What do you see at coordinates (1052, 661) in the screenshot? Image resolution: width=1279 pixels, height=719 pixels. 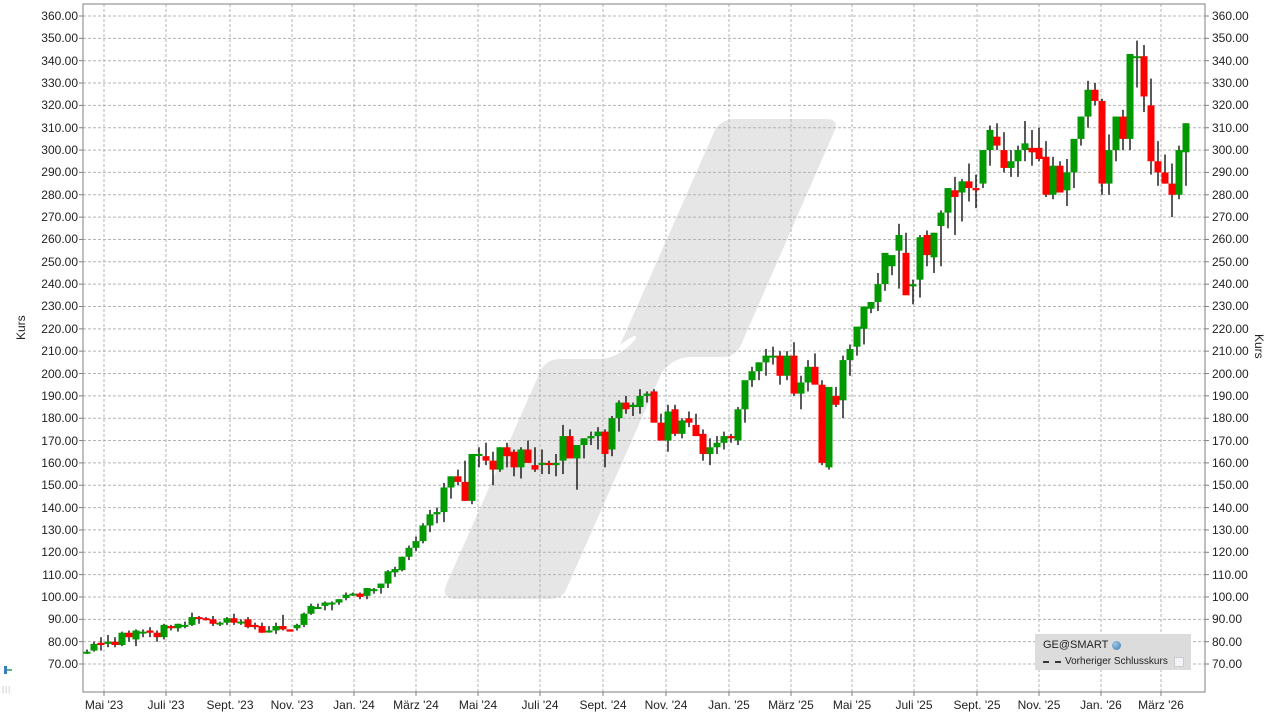 I see `dashed-line-icon` at bounding box center [1052, 661].